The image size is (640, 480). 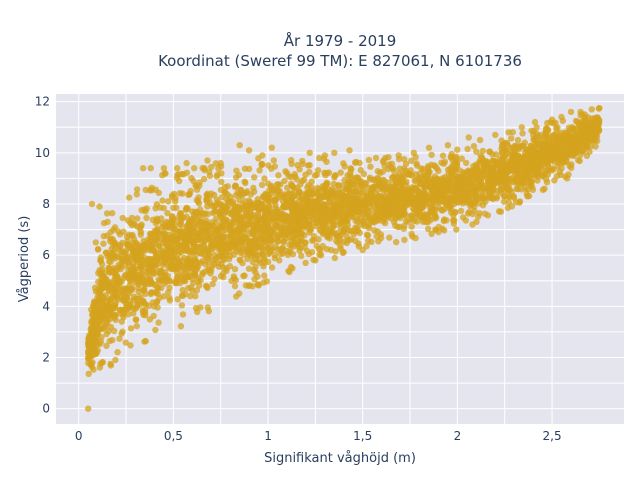 I want to click on x-tick-label: 2, so click(x=458, y=436).